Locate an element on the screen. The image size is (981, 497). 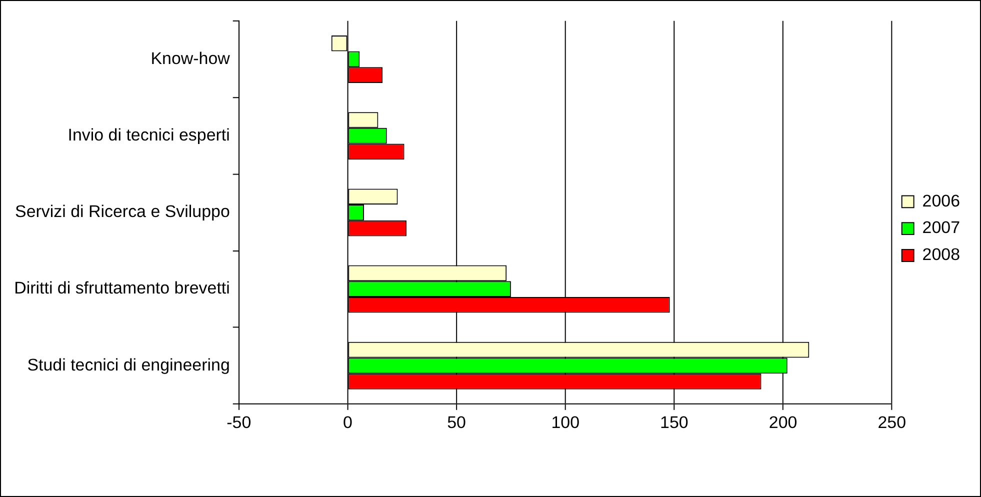
y-tick-label: Know-how is located at coordinates (190, 58).